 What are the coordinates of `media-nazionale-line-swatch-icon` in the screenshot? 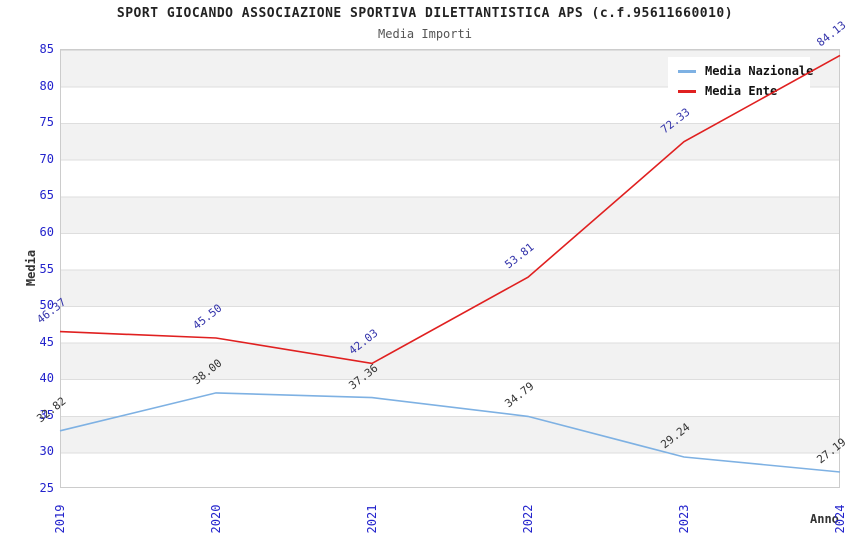 It's located at (687, 71).